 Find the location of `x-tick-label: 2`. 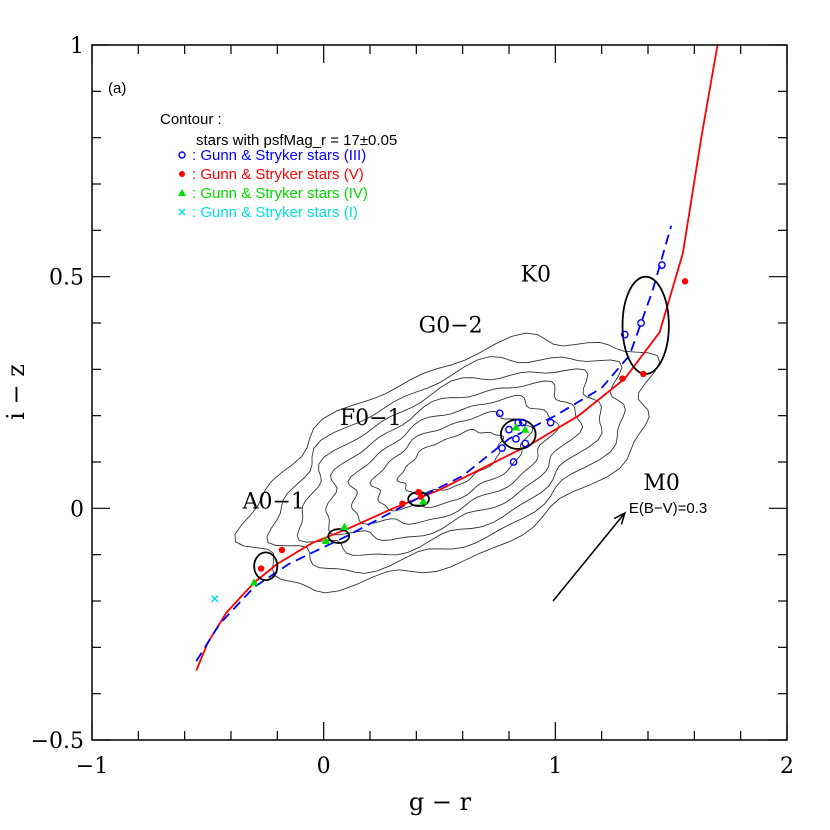

x-tick-label: 2 is located at coordinates (787, 766).